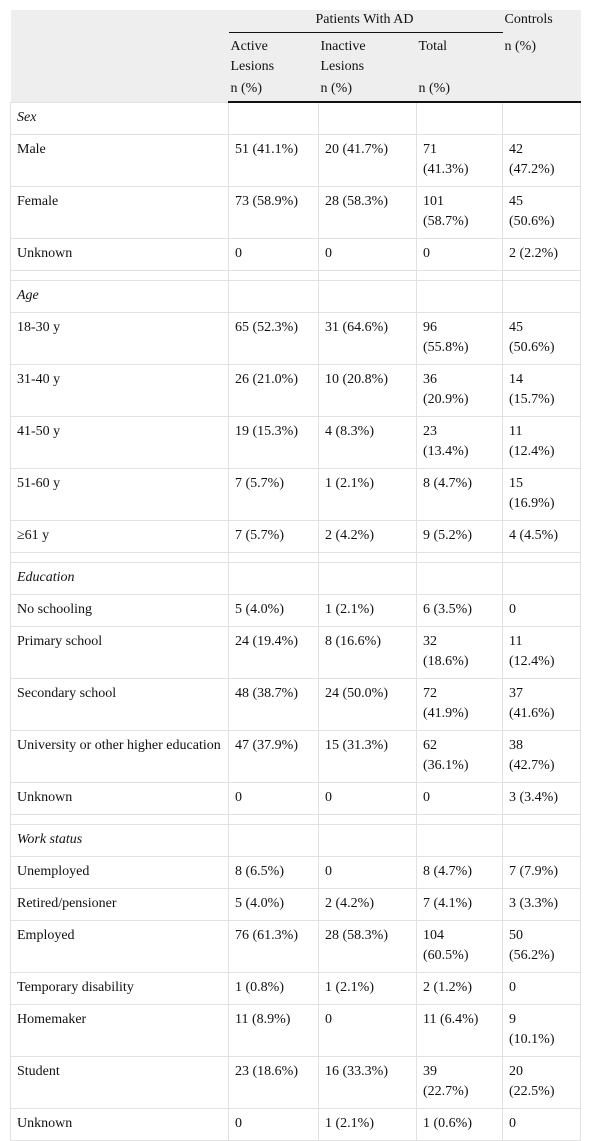 Image resolution: width=590 pixels, height=1141 pixels. Describe the element at coordinates (119, 704) in the screenshot. I see `row-label: Secondary school` at that location.